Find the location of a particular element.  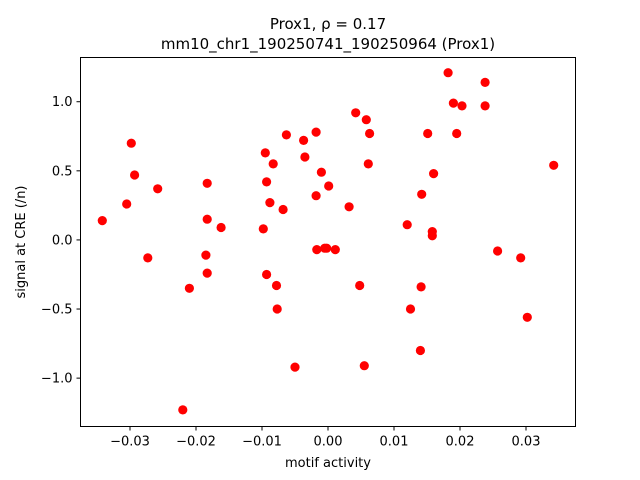

x-axis-ticks: −0.03 −0.02 −0.01 0.00 0.01 0.02 0.03 is located at coordinates (325, 438).